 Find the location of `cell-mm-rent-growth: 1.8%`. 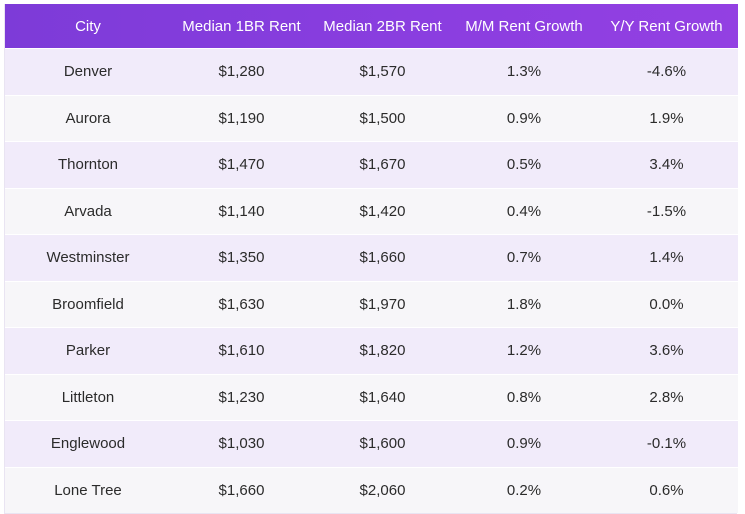

cell-mm-rent-growth: 1.8% is located at coordinates (524, 304).